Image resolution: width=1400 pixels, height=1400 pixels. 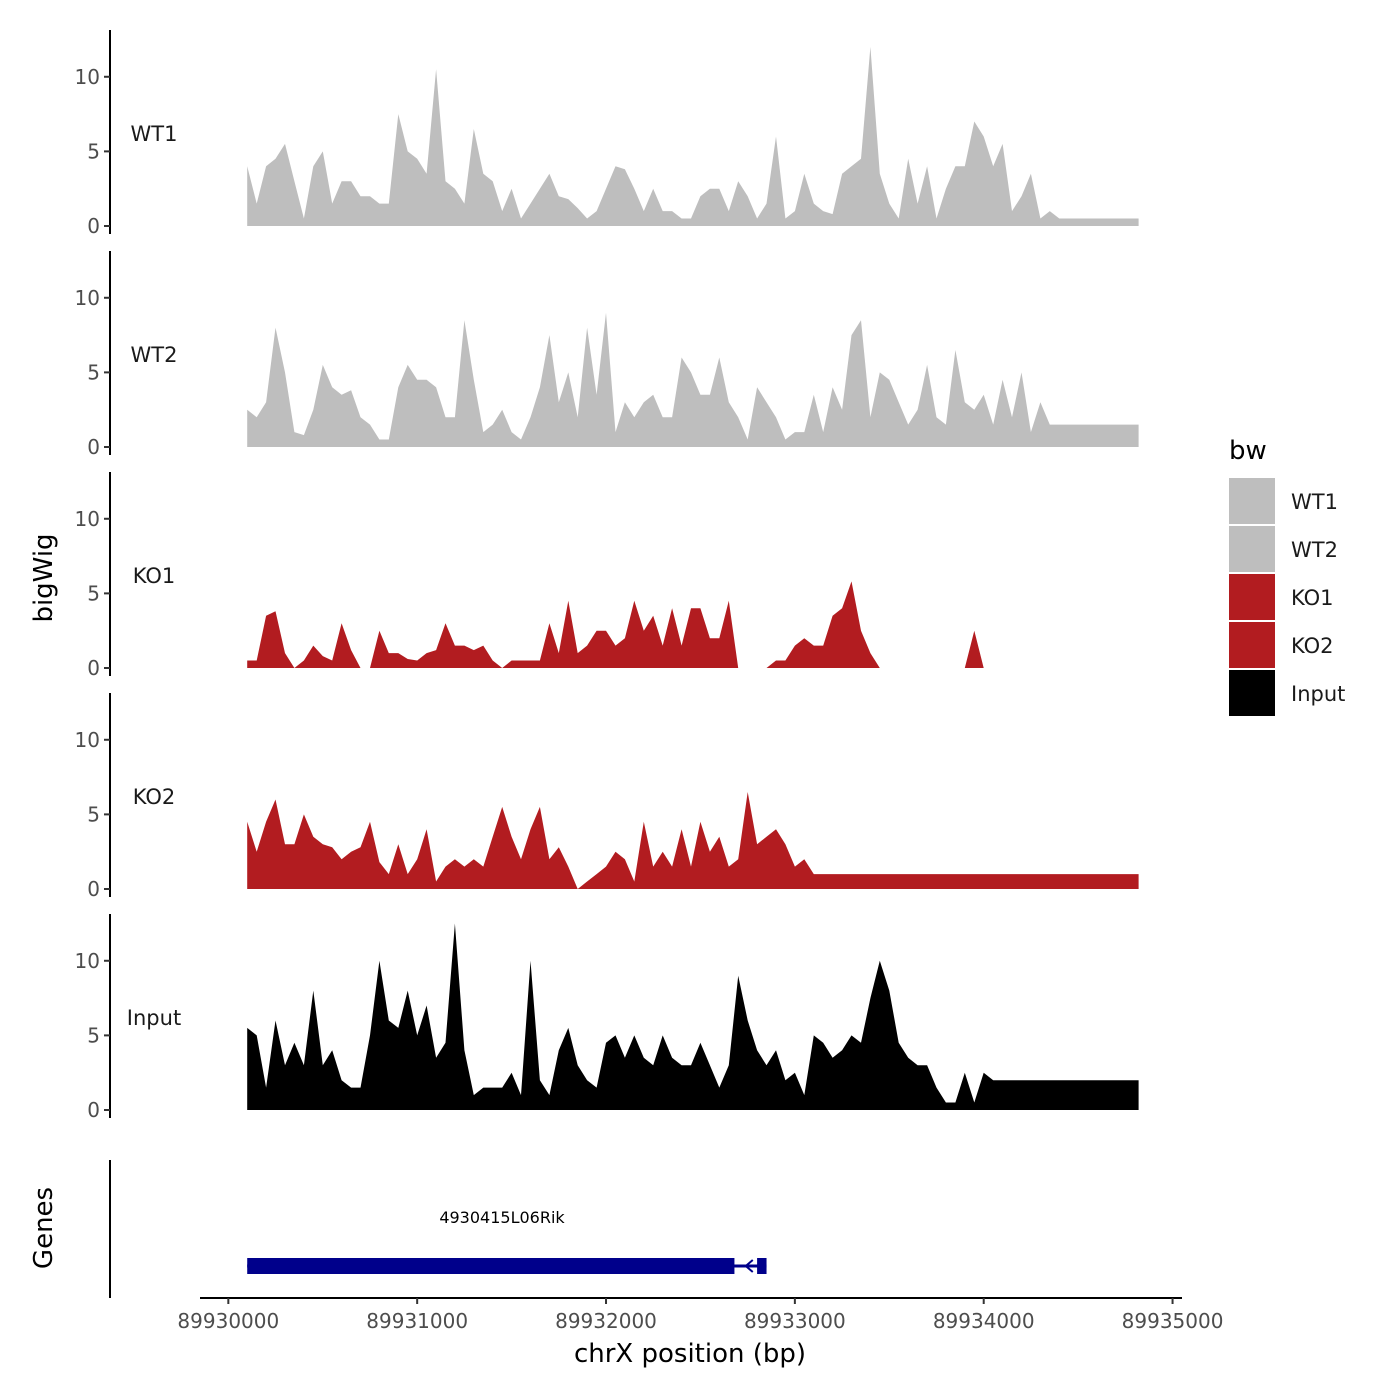 I want to click on track-input: 0 5 10 Input, so click(x=607, y=1018).